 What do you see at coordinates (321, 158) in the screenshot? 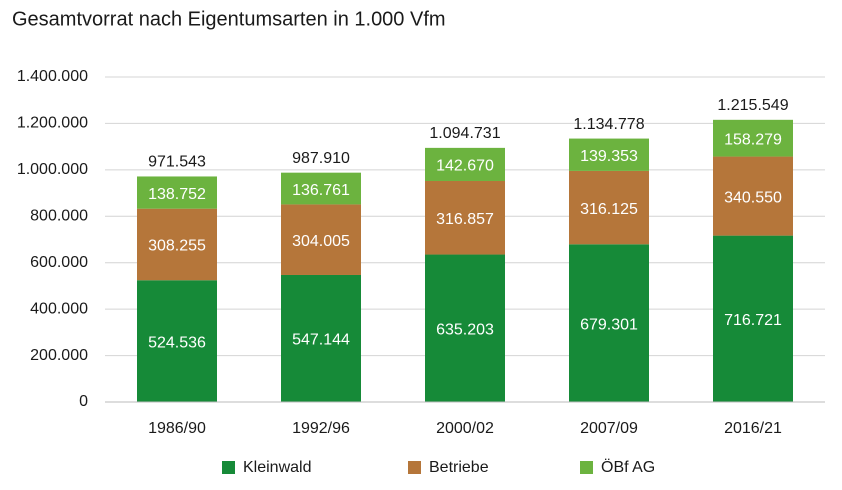
I see `total-label: 987.910` at bounding box center [321, 158].